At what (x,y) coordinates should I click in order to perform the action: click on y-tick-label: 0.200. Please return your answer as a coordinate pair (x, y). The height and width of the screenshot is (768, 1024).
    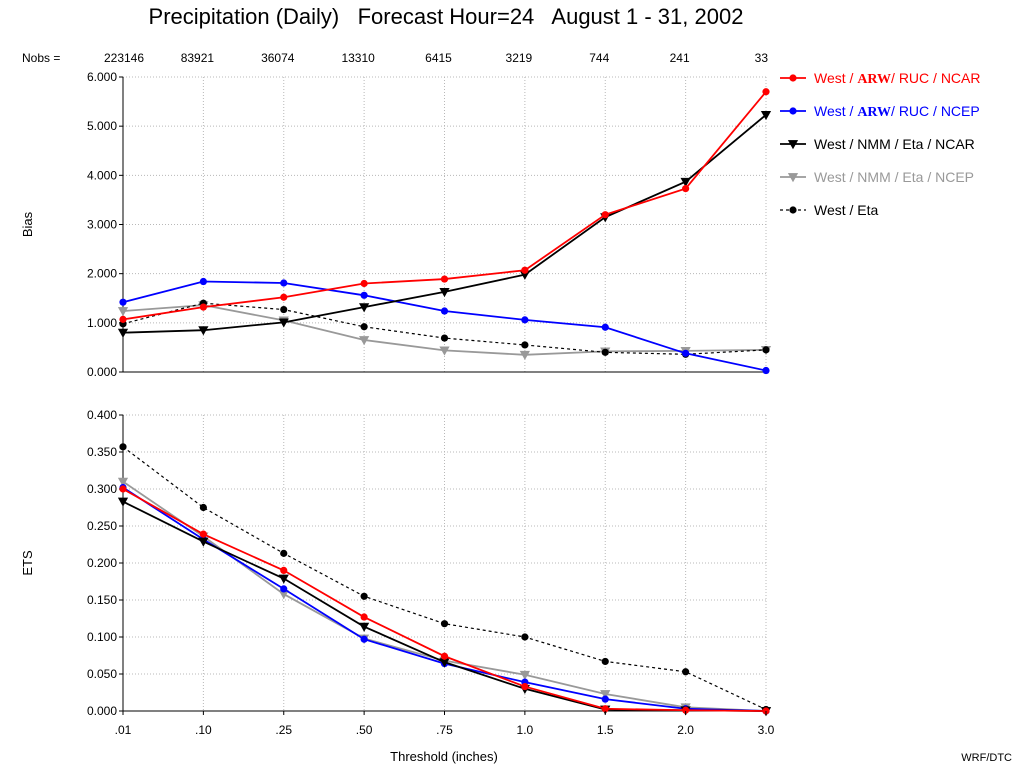
    Looking at the image, I should click on (102, 563).